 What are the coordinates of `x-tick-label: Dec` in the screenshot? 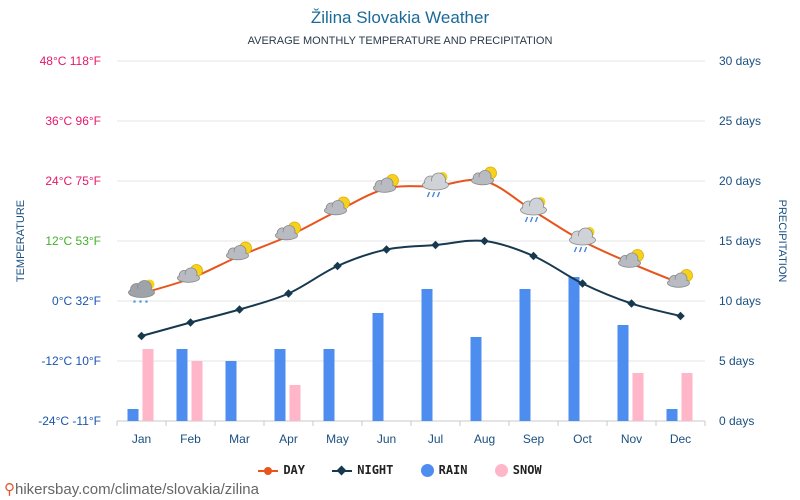 It's located at (680, 439).